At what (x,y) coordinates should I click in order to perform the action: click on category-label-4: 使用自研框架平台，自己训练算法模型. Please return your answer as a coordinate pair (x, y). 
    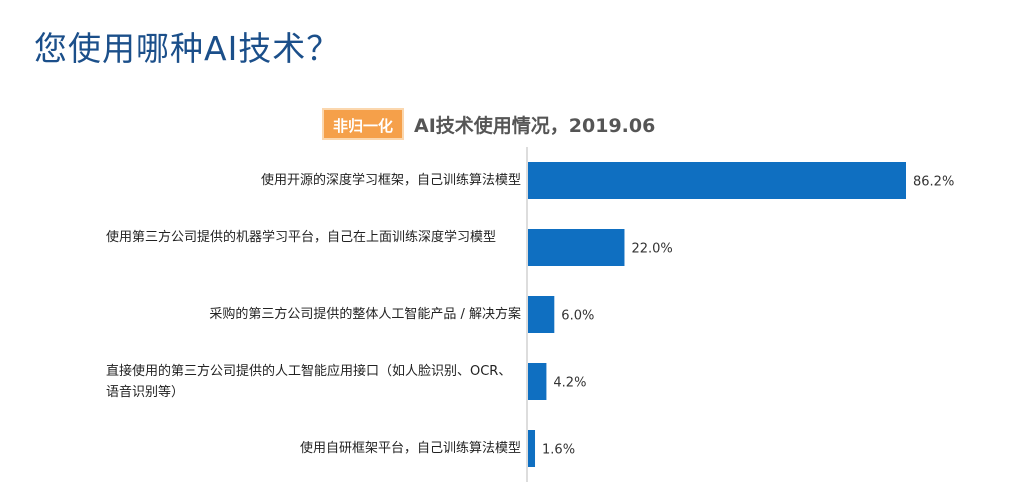
    Looking at the image, I should click on (410, 448).